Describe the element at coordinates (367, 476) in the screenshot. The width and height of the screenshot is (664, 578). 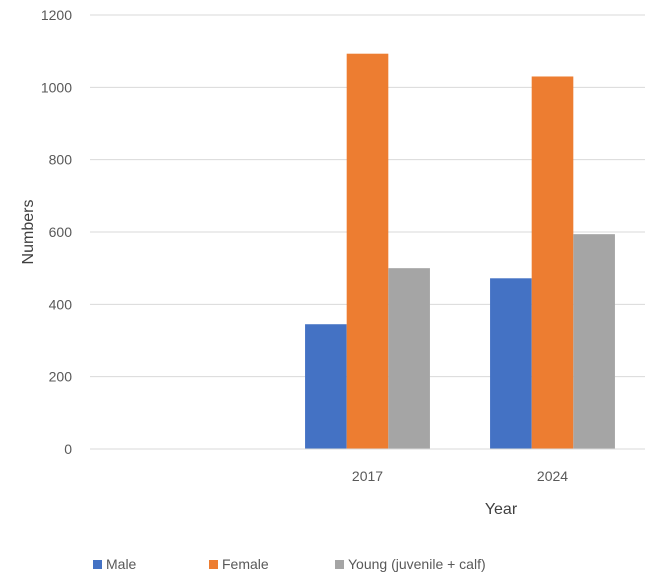
I see `x-tick-label: 2017` at that location.